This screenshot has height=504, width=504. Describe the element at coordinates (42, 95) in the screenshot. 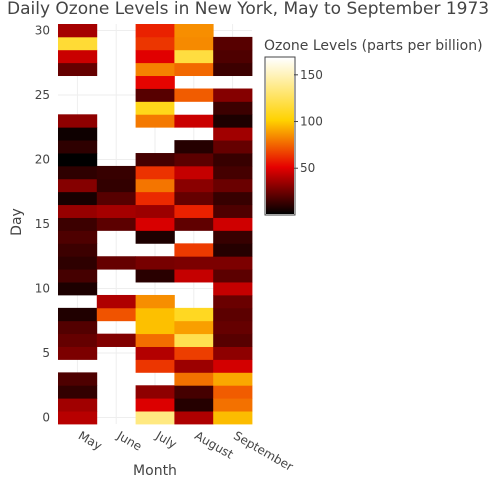

I see `y-tick-label: 25` at that location.